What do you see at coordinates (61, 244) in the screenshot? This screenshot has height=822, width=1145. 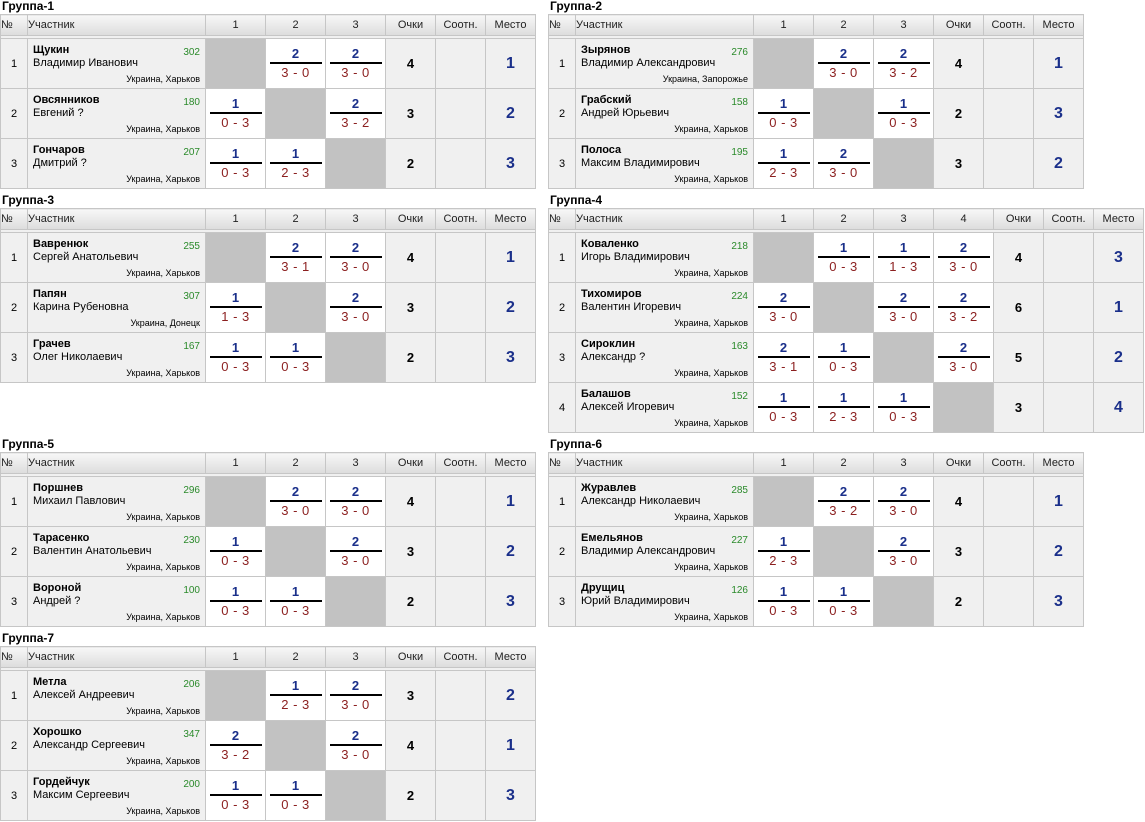 I see `player-last-name: Вавренюк` at bounding box center [61, 244].